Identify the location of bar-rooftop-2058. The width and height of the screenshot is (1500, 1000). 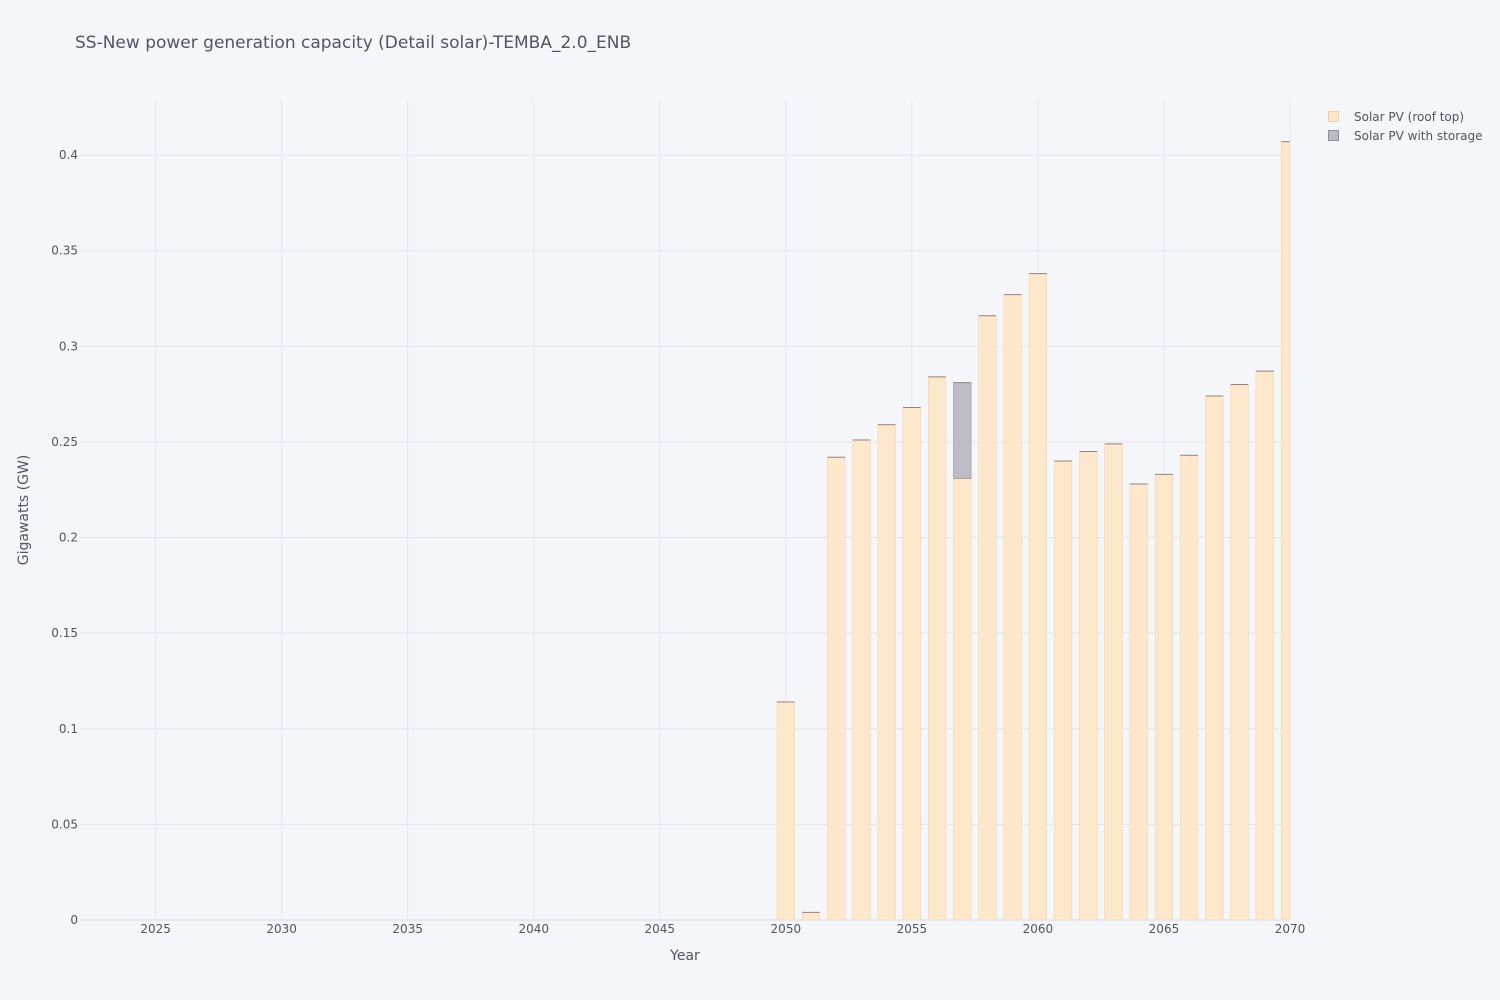
(987, 618).